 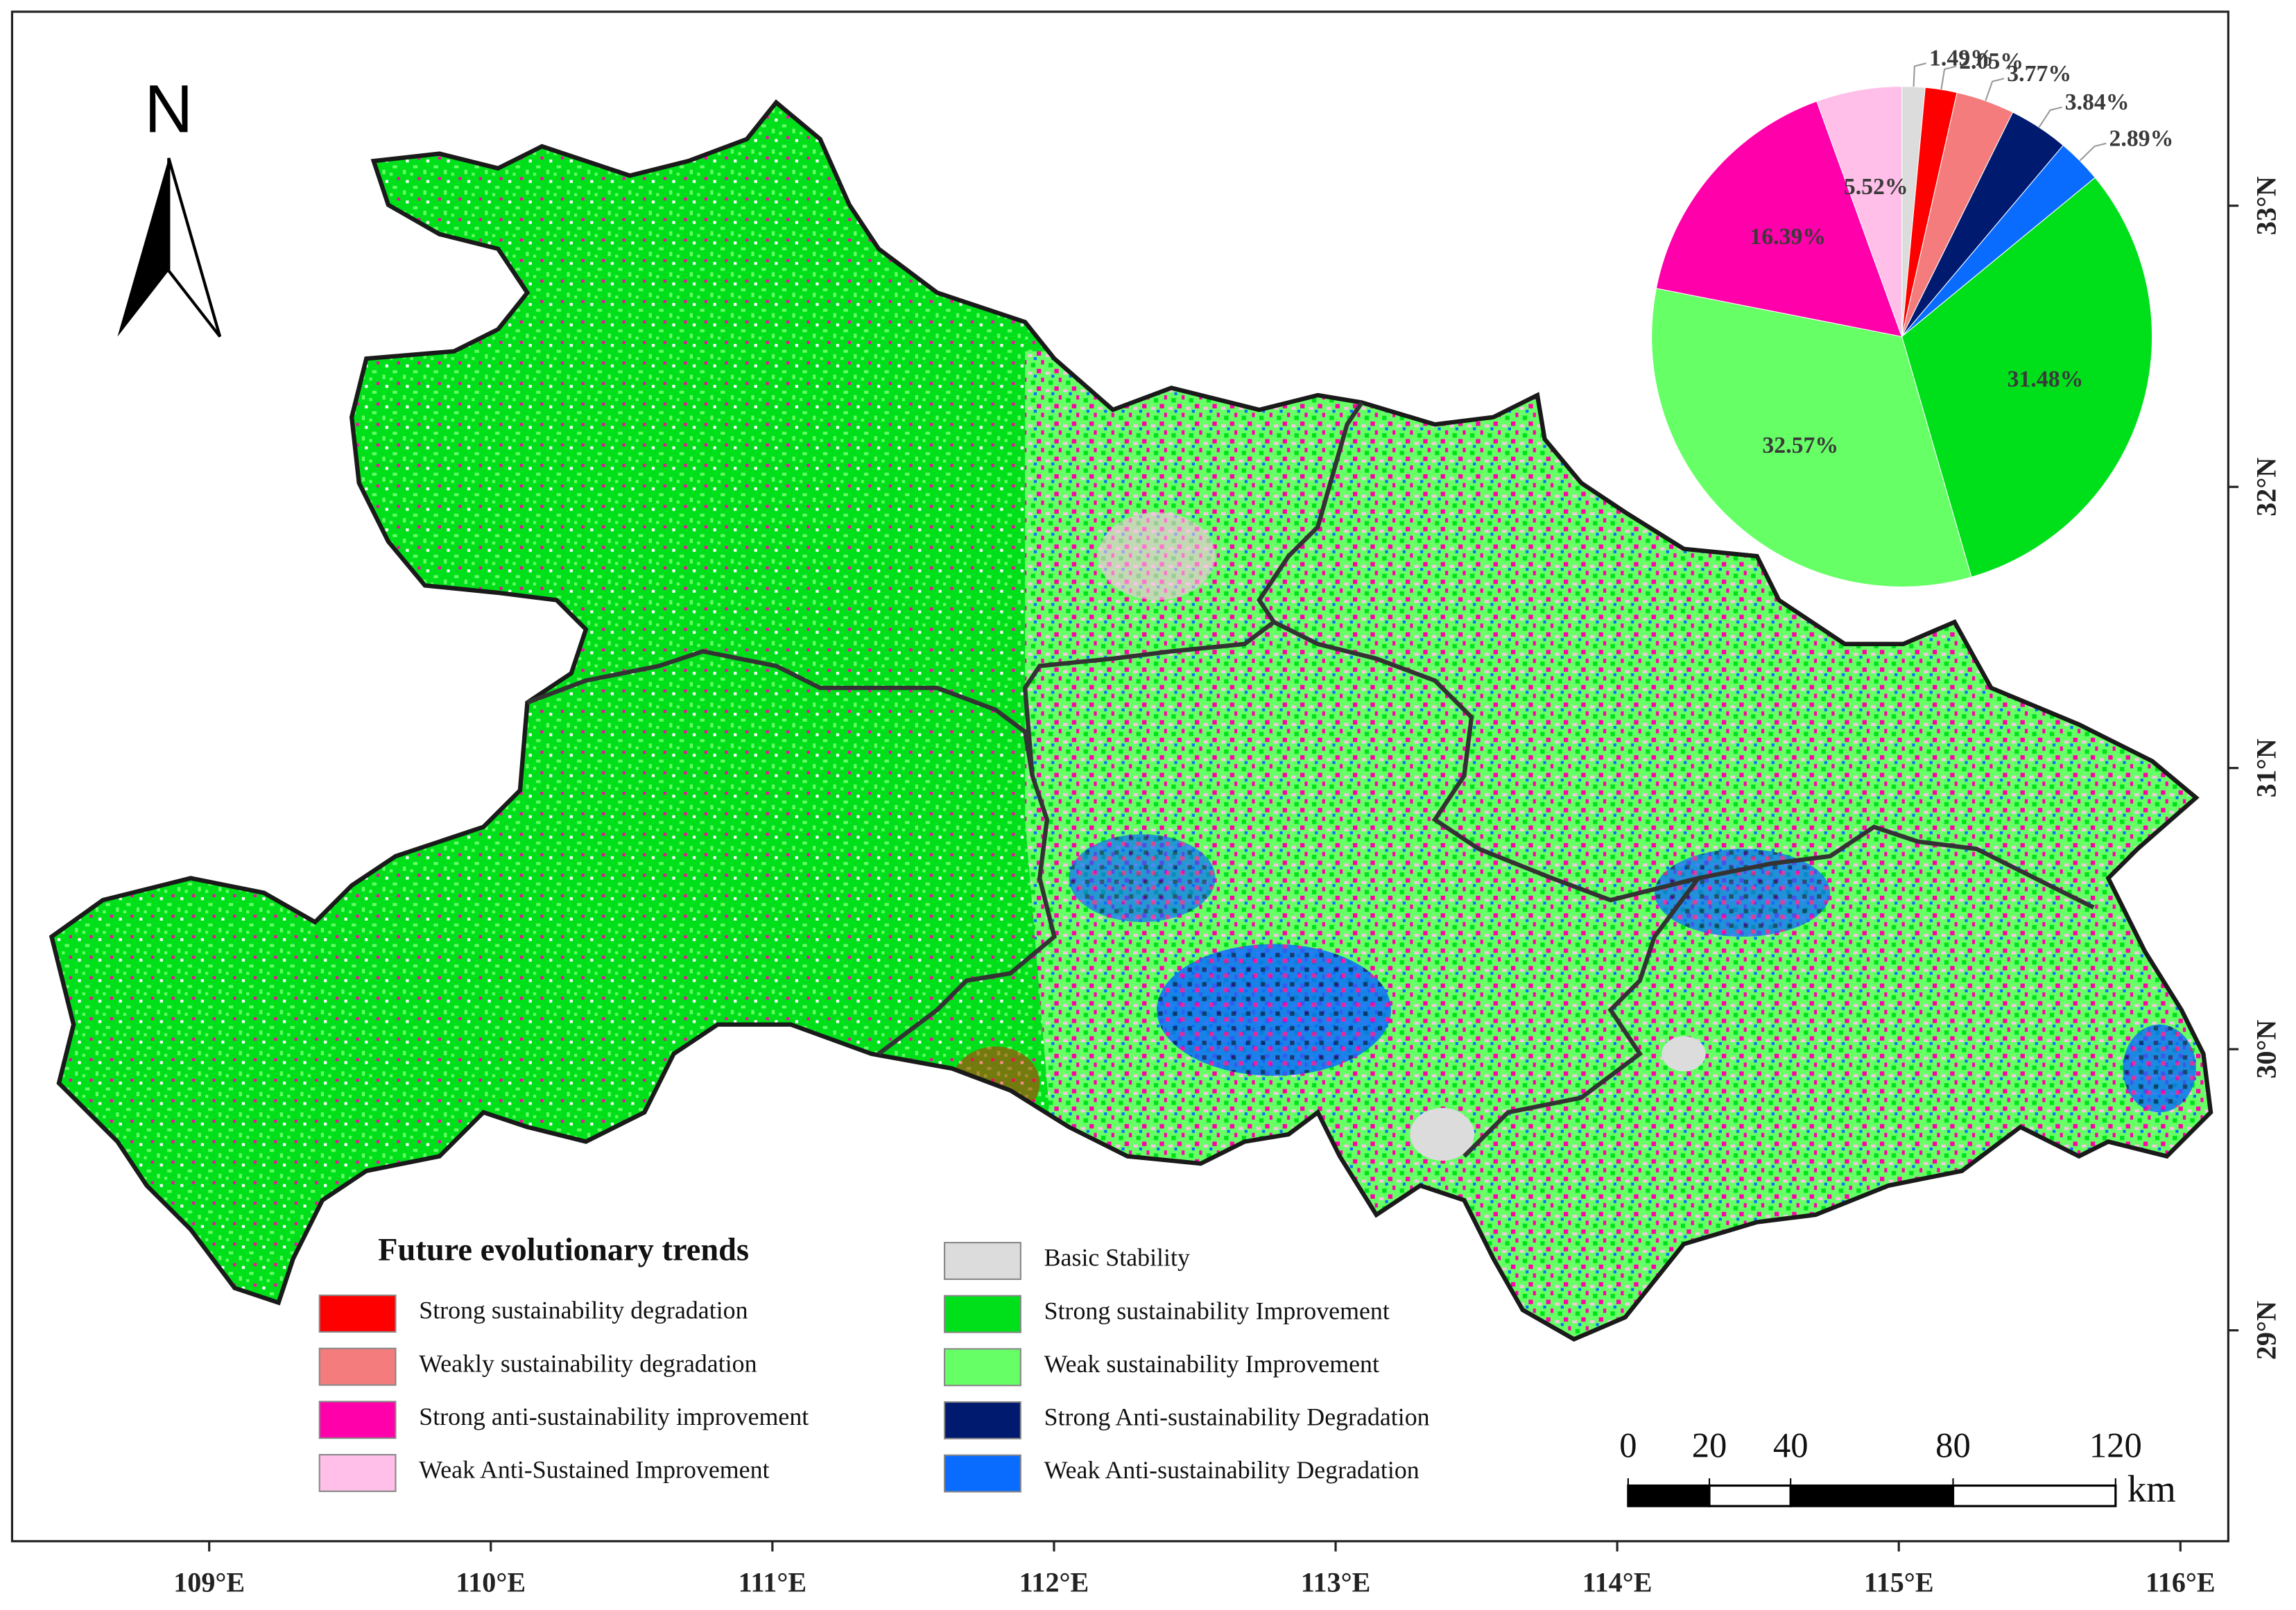 I want to click on x-tick-label: 113°E, so click(x=1336, y=1582).